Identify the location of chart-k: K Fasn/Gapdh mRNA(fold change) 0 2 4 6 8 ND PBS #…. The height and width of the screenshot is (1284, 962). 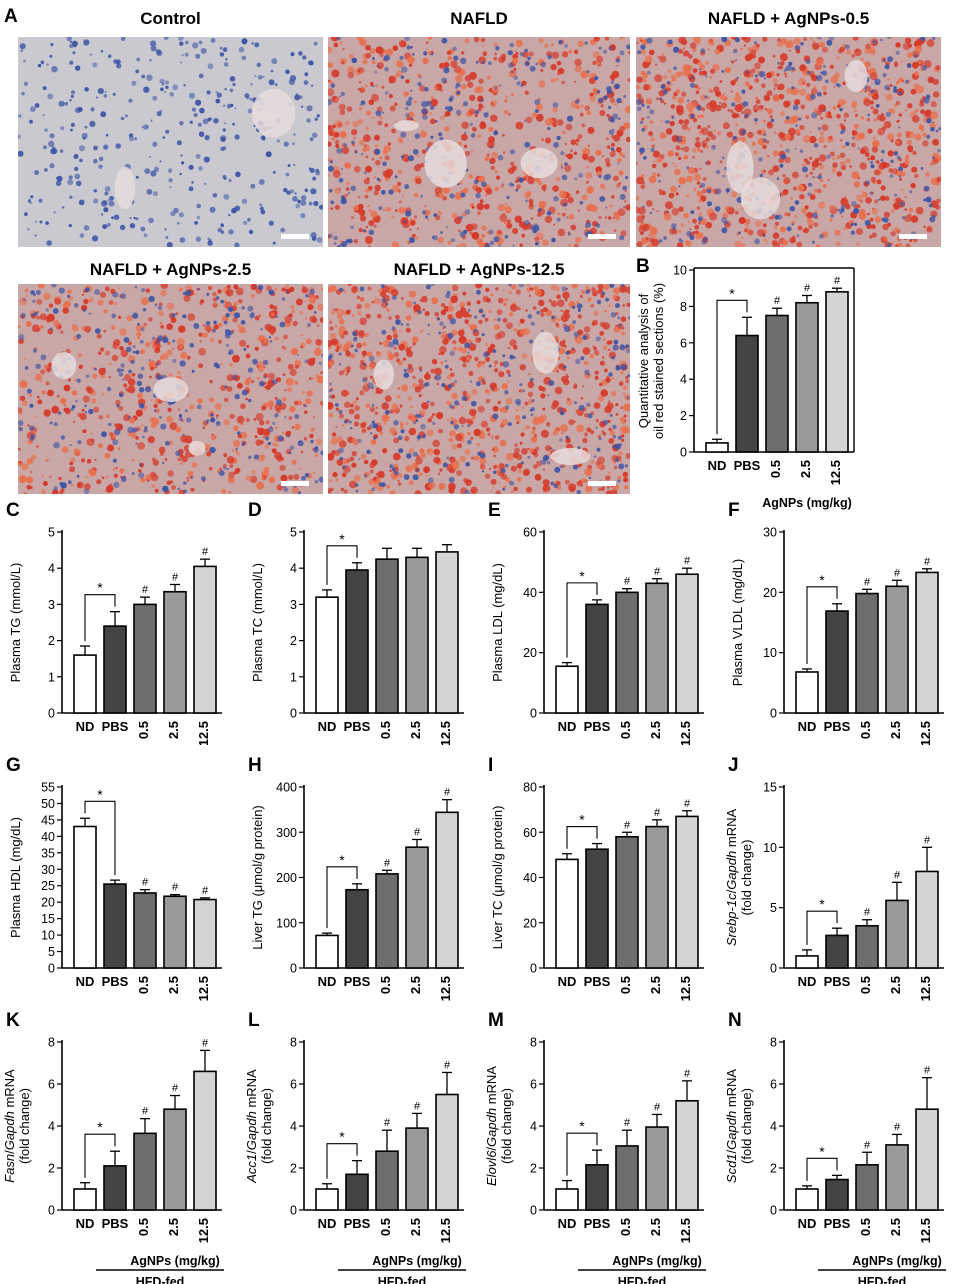
(113, 1147).